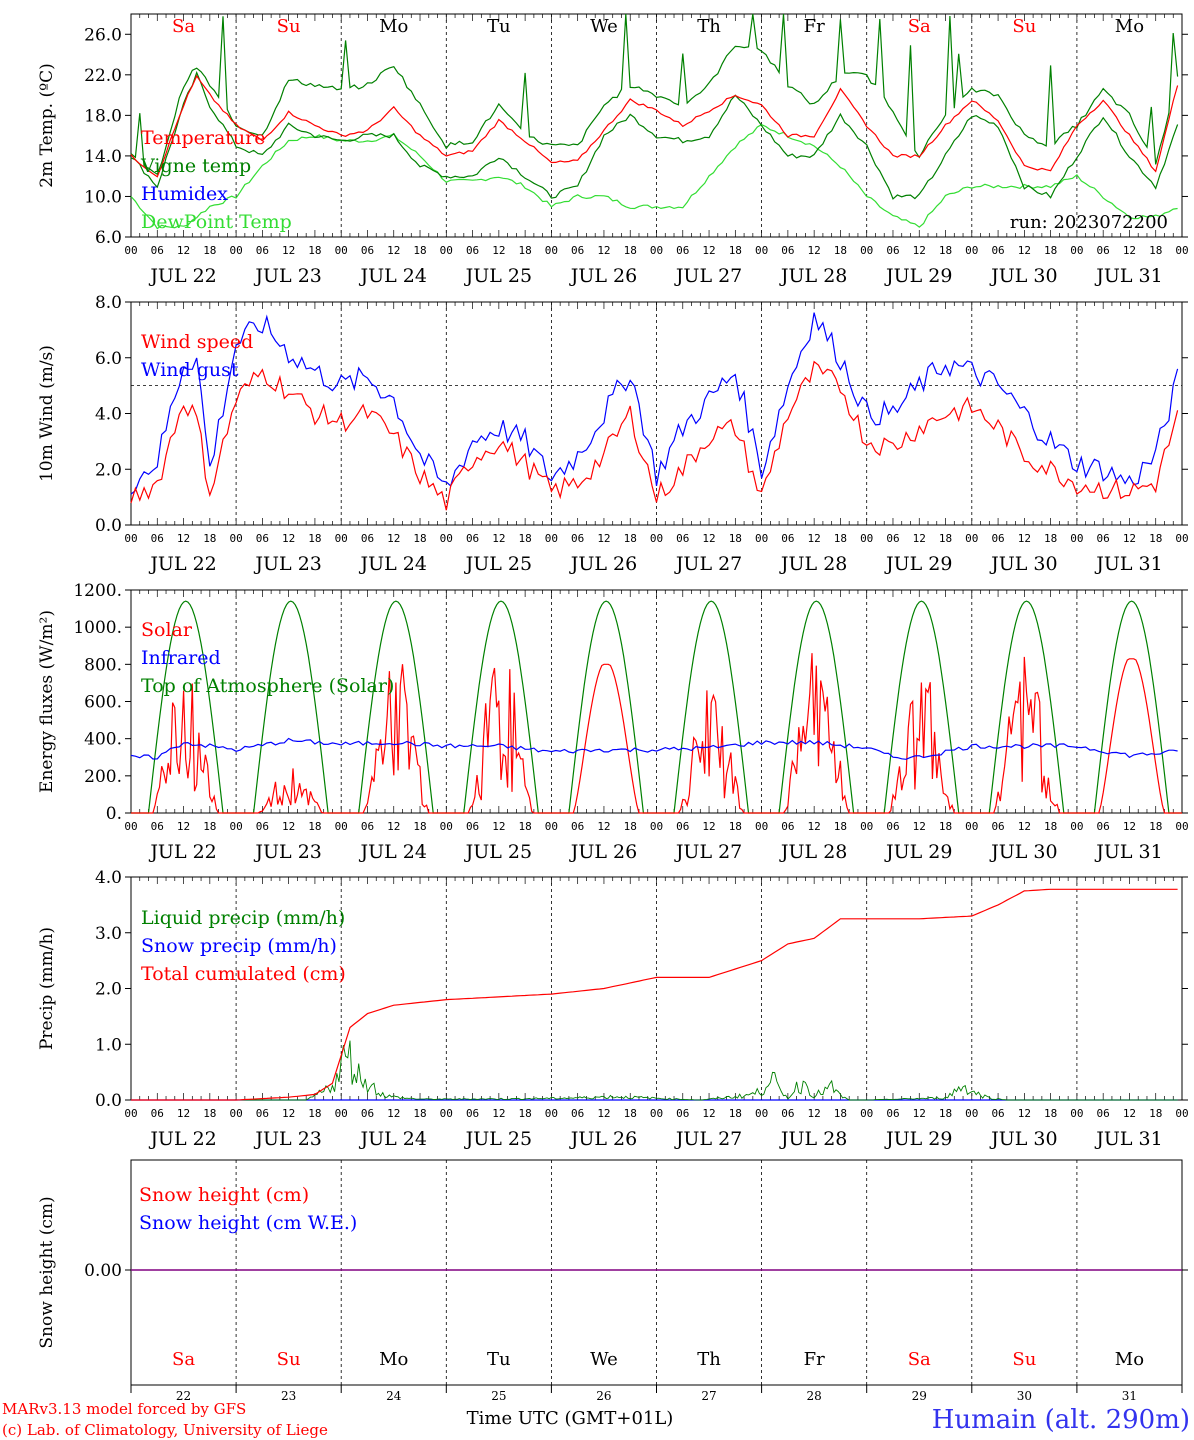 The image size is (1194, 1440). I want to click on weekday-label: Fr, so click(814, 26).